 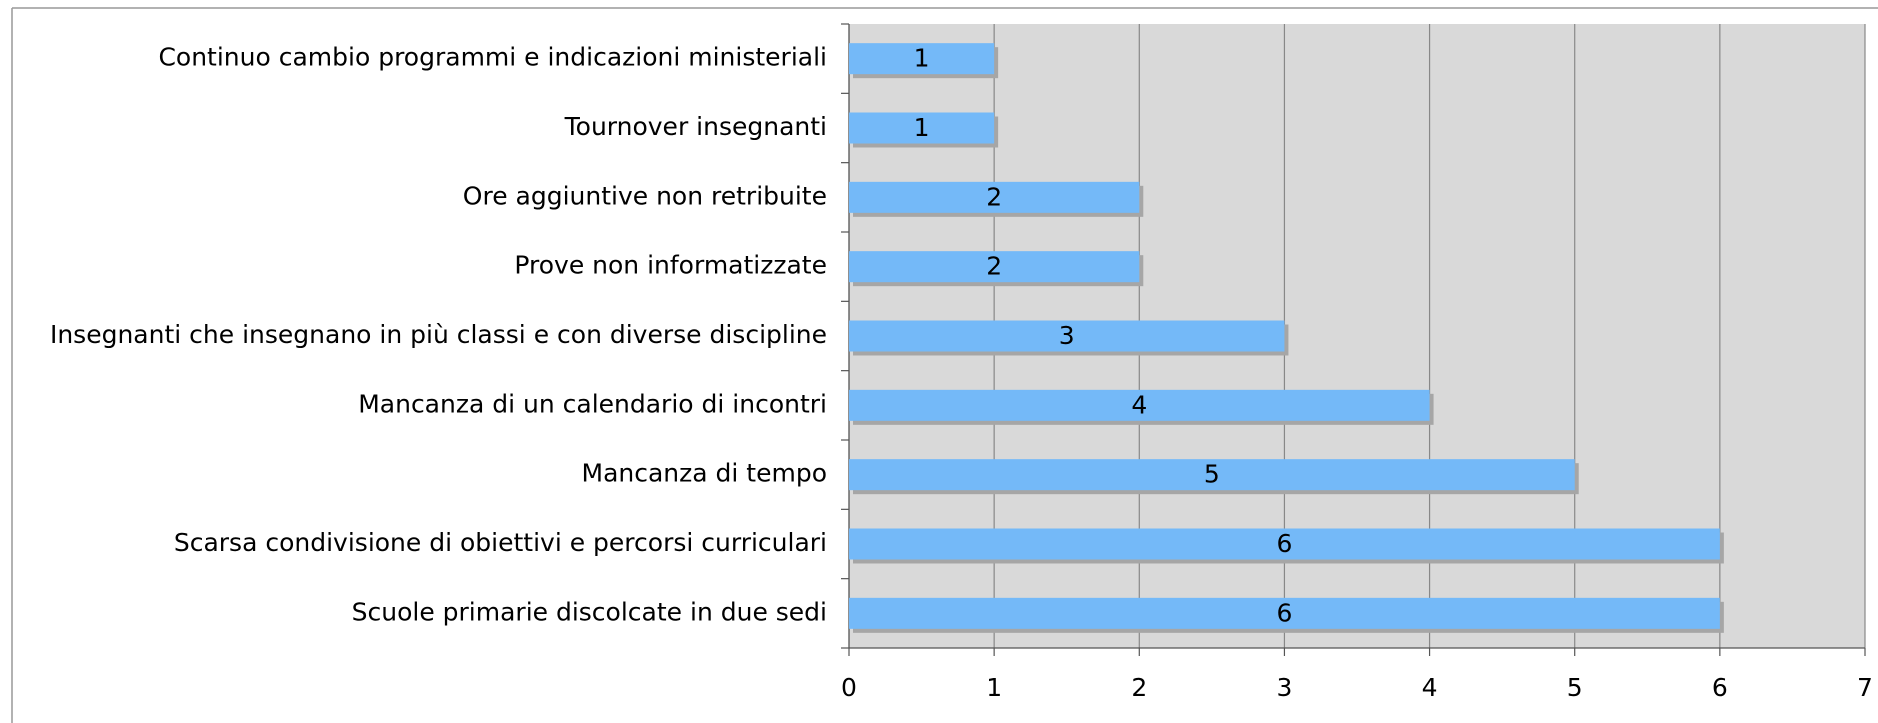 What do you see at coordinates (589, 611) in the screenshot?
I see `y-tick-label: Scuole primarie discolcate in due sedi` at bounding box center [589, 611].